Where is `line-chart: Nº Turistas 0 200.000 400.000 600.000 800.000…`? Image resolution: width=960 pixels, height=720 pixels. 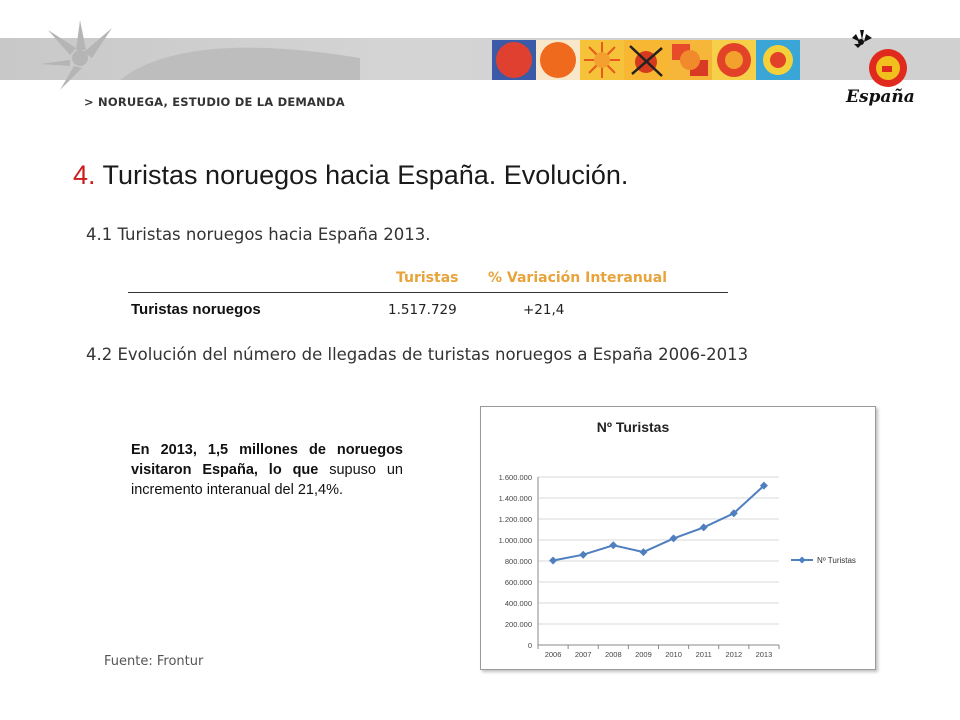 line-chart: Nº Turistas 0 200.000 400.000 600.000 800.000… is located at coordinates (677, 539).